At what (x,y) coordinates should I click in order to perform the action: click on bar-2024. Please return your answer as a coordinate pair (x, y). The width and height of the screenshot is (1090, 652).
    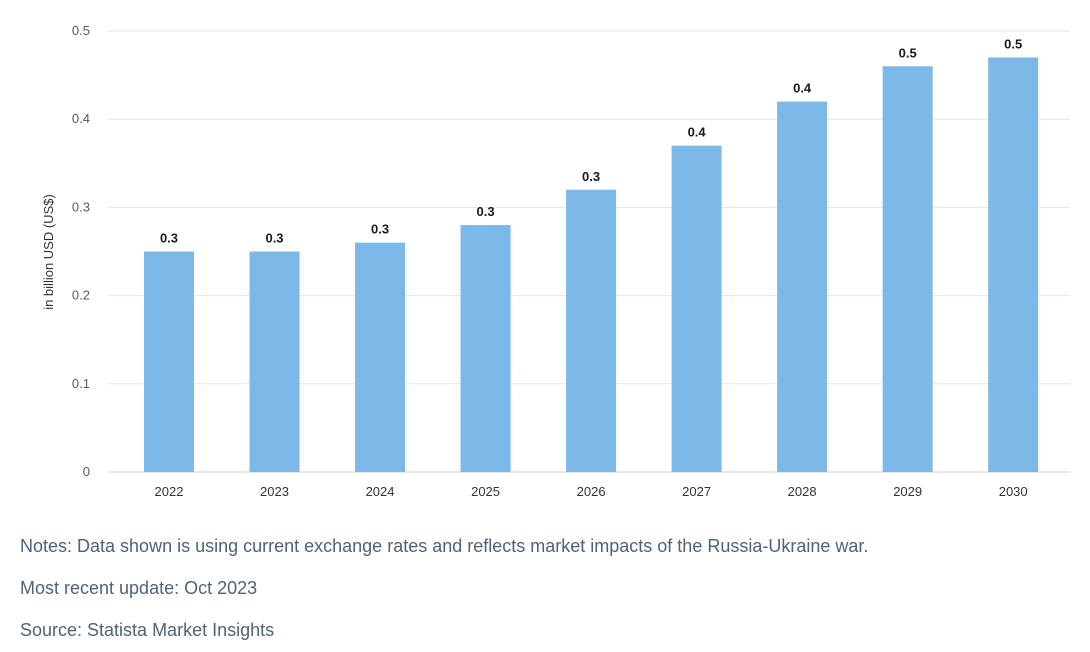
    Looking at the image, I should click on (380, 357).